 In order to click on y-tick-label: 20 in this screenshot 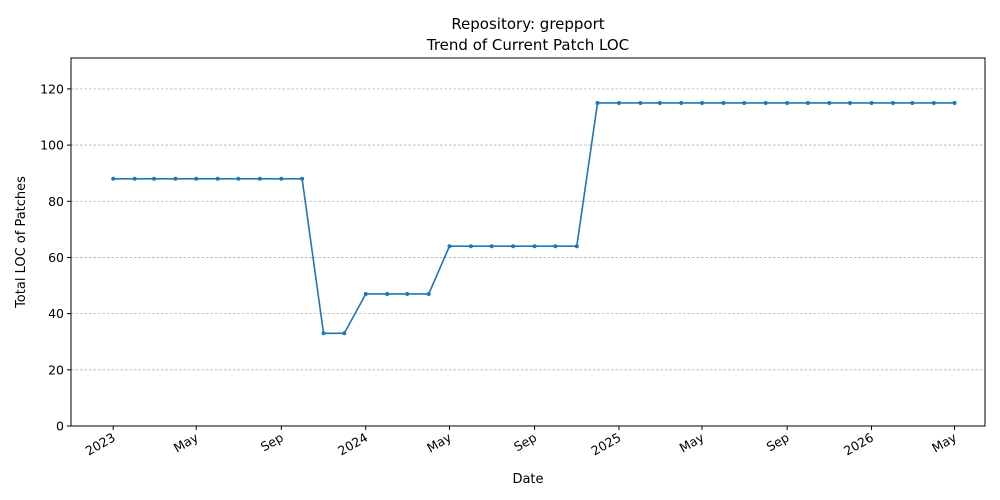, I will do `click(56, 369)`.